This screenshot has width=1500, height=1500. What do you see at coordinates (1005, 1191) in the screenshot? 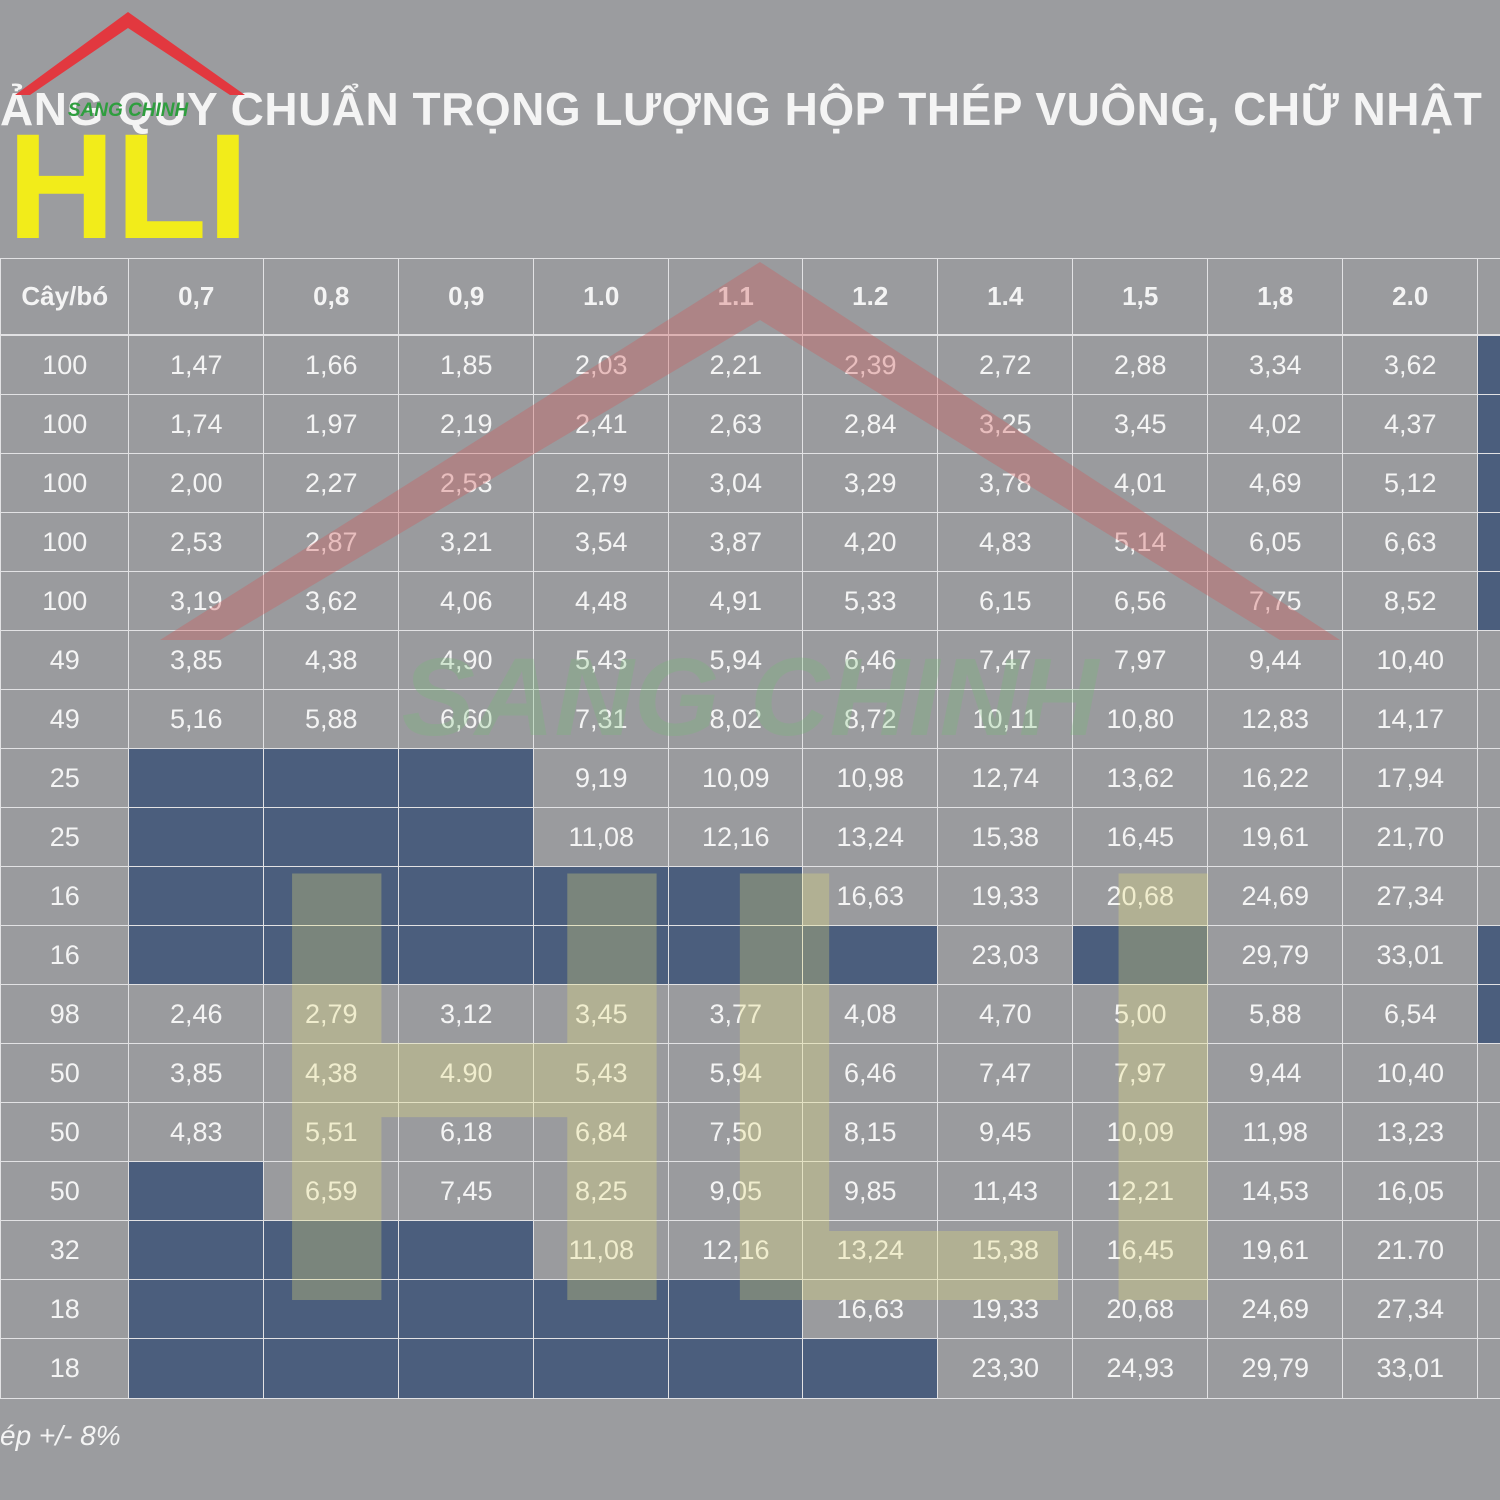
I see `table-cell: 11,43` at bounding box center [1005, 1191].